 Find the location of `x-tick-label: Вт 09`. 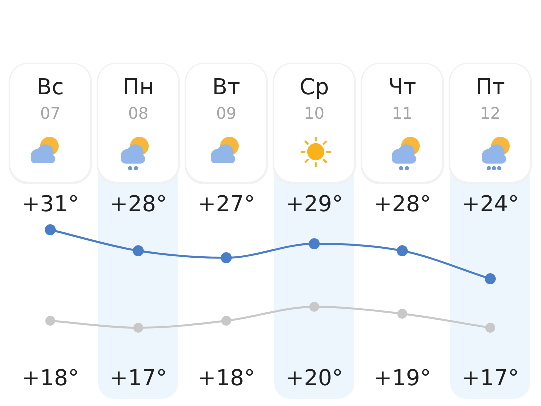

x-tick-label: Вт 09 is located at coordinates (226, 100).